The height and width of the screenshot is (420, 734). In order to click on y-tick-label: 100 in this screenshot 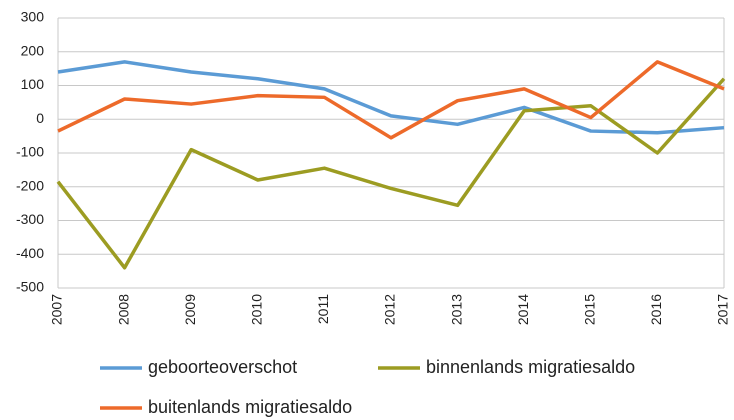, I will do `click(33, 84)`.